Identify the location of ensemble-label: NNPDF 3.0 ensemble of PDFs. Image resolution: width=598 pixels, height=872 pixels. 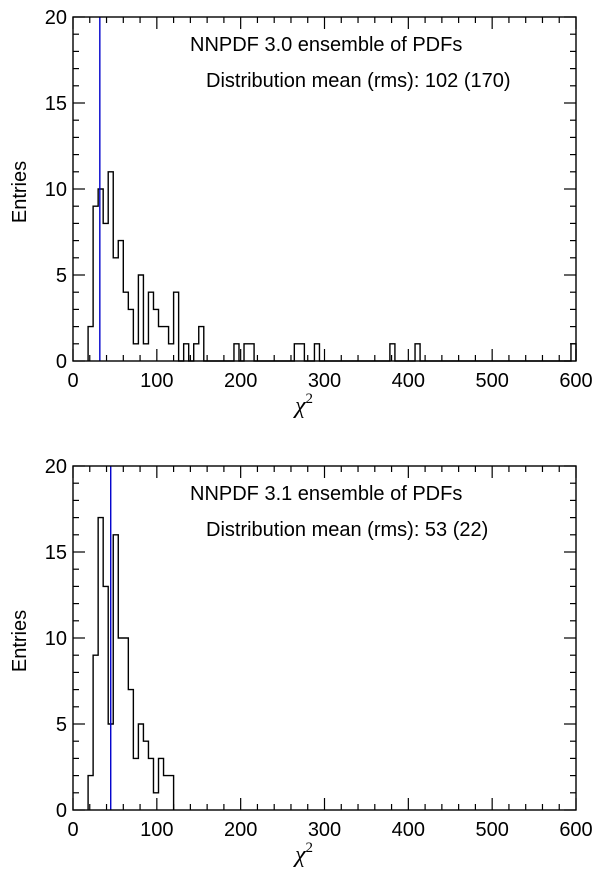
(326, 45).